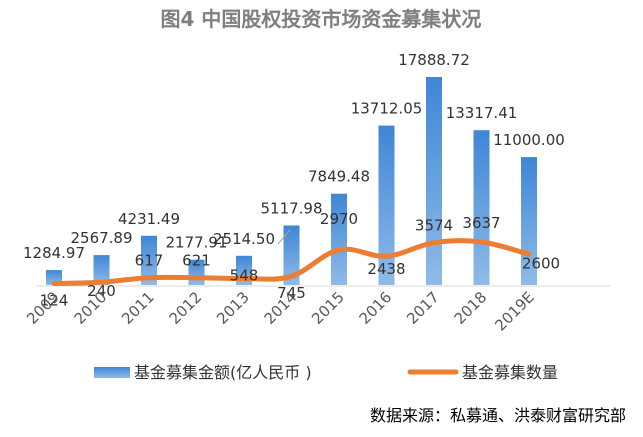  What do you see at coordinates (434, 226) in the screenshot?
I see `line-label-2017: 3574` at bounding box center [434, 226].